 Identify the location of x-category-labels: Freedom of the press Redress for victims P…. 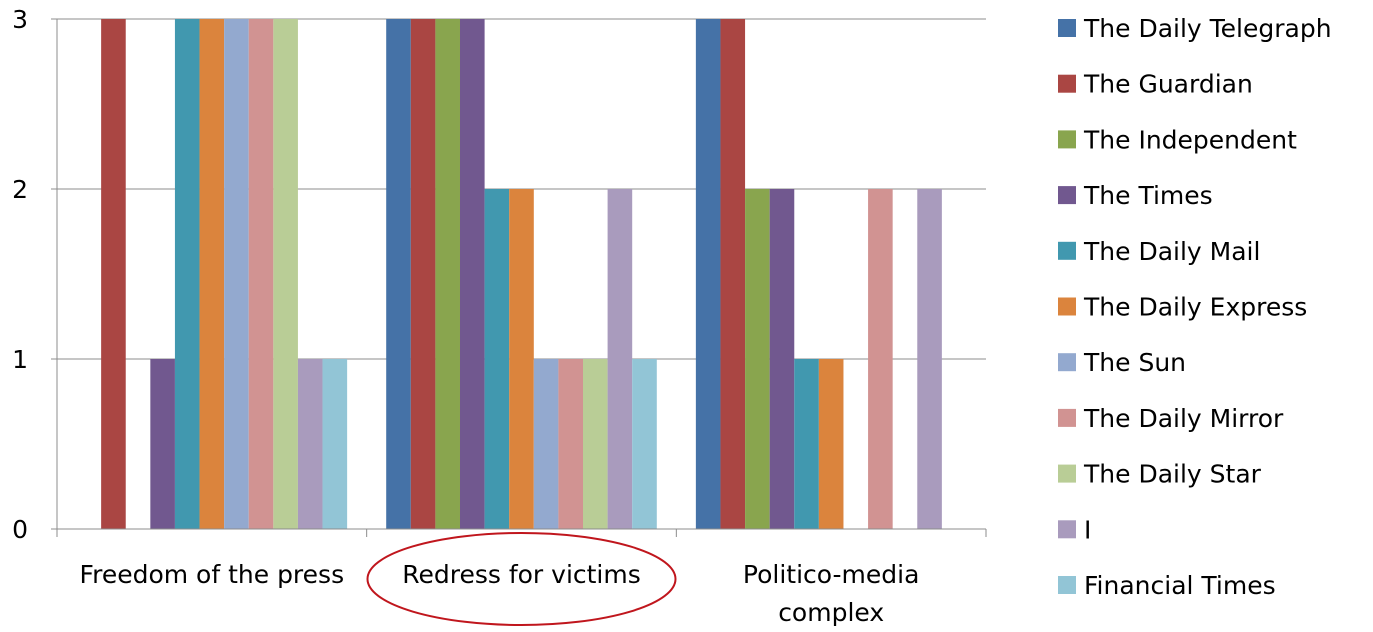
(500, 579).